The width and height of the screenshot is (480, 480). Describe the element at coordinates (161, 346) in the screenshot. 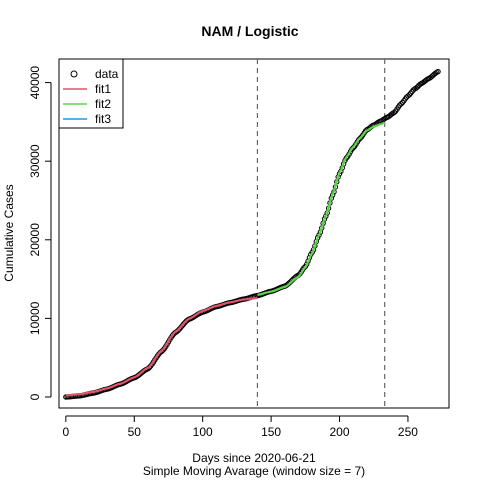

I see `series-fit1` at that location.